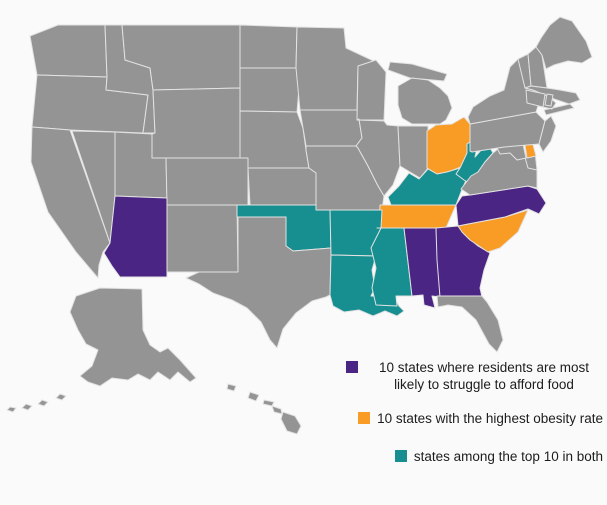 This screenshot has width=607, height=505. What do you see at coordinates (207, 181) in the screenshot?
I see `state-colorado` at bounding box center [207, 181].